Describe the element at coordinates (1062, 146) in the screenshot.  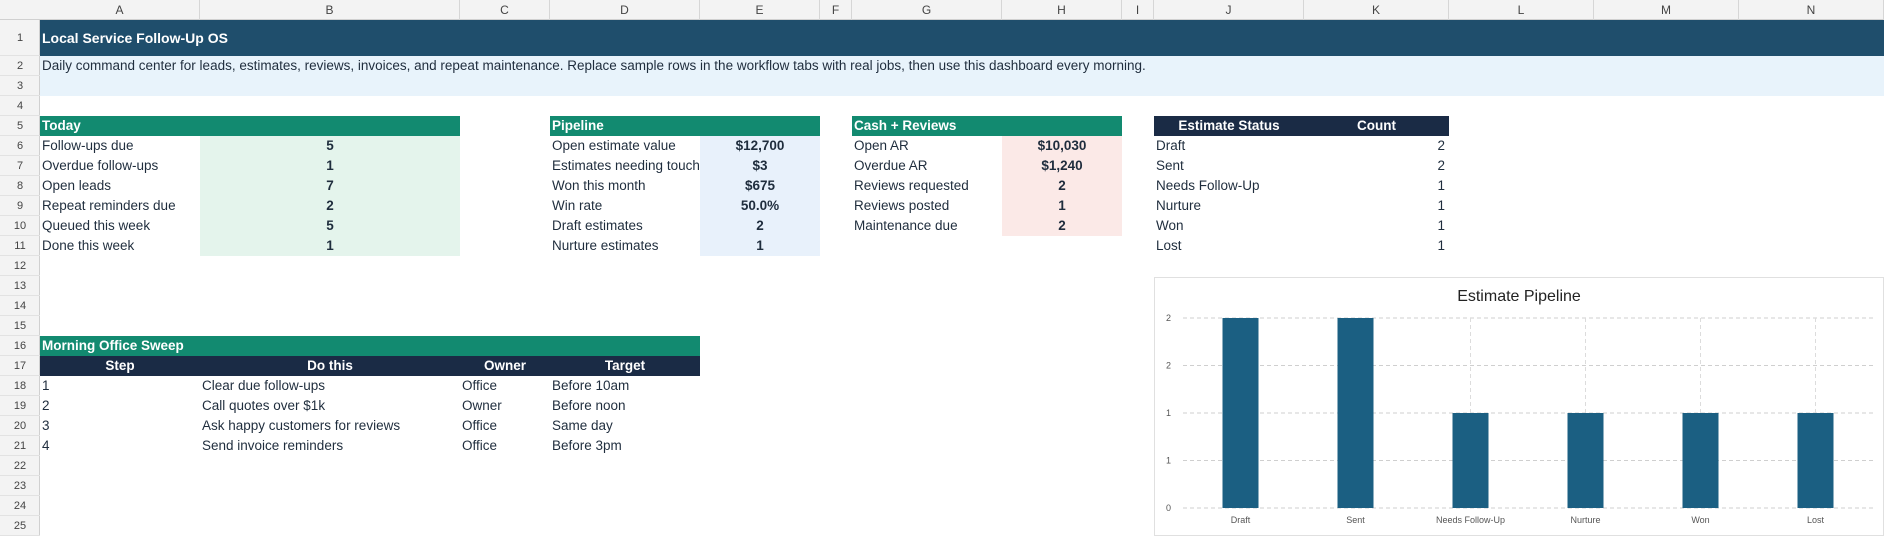
I see `cash-reviews-value: $10,030` at that location.